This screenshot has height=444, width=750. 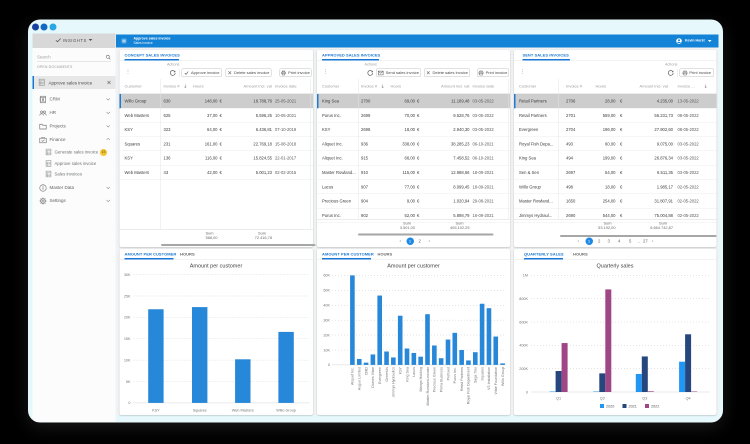 I want to click on svg-text: Web Masters, so click(x=243, y=411).